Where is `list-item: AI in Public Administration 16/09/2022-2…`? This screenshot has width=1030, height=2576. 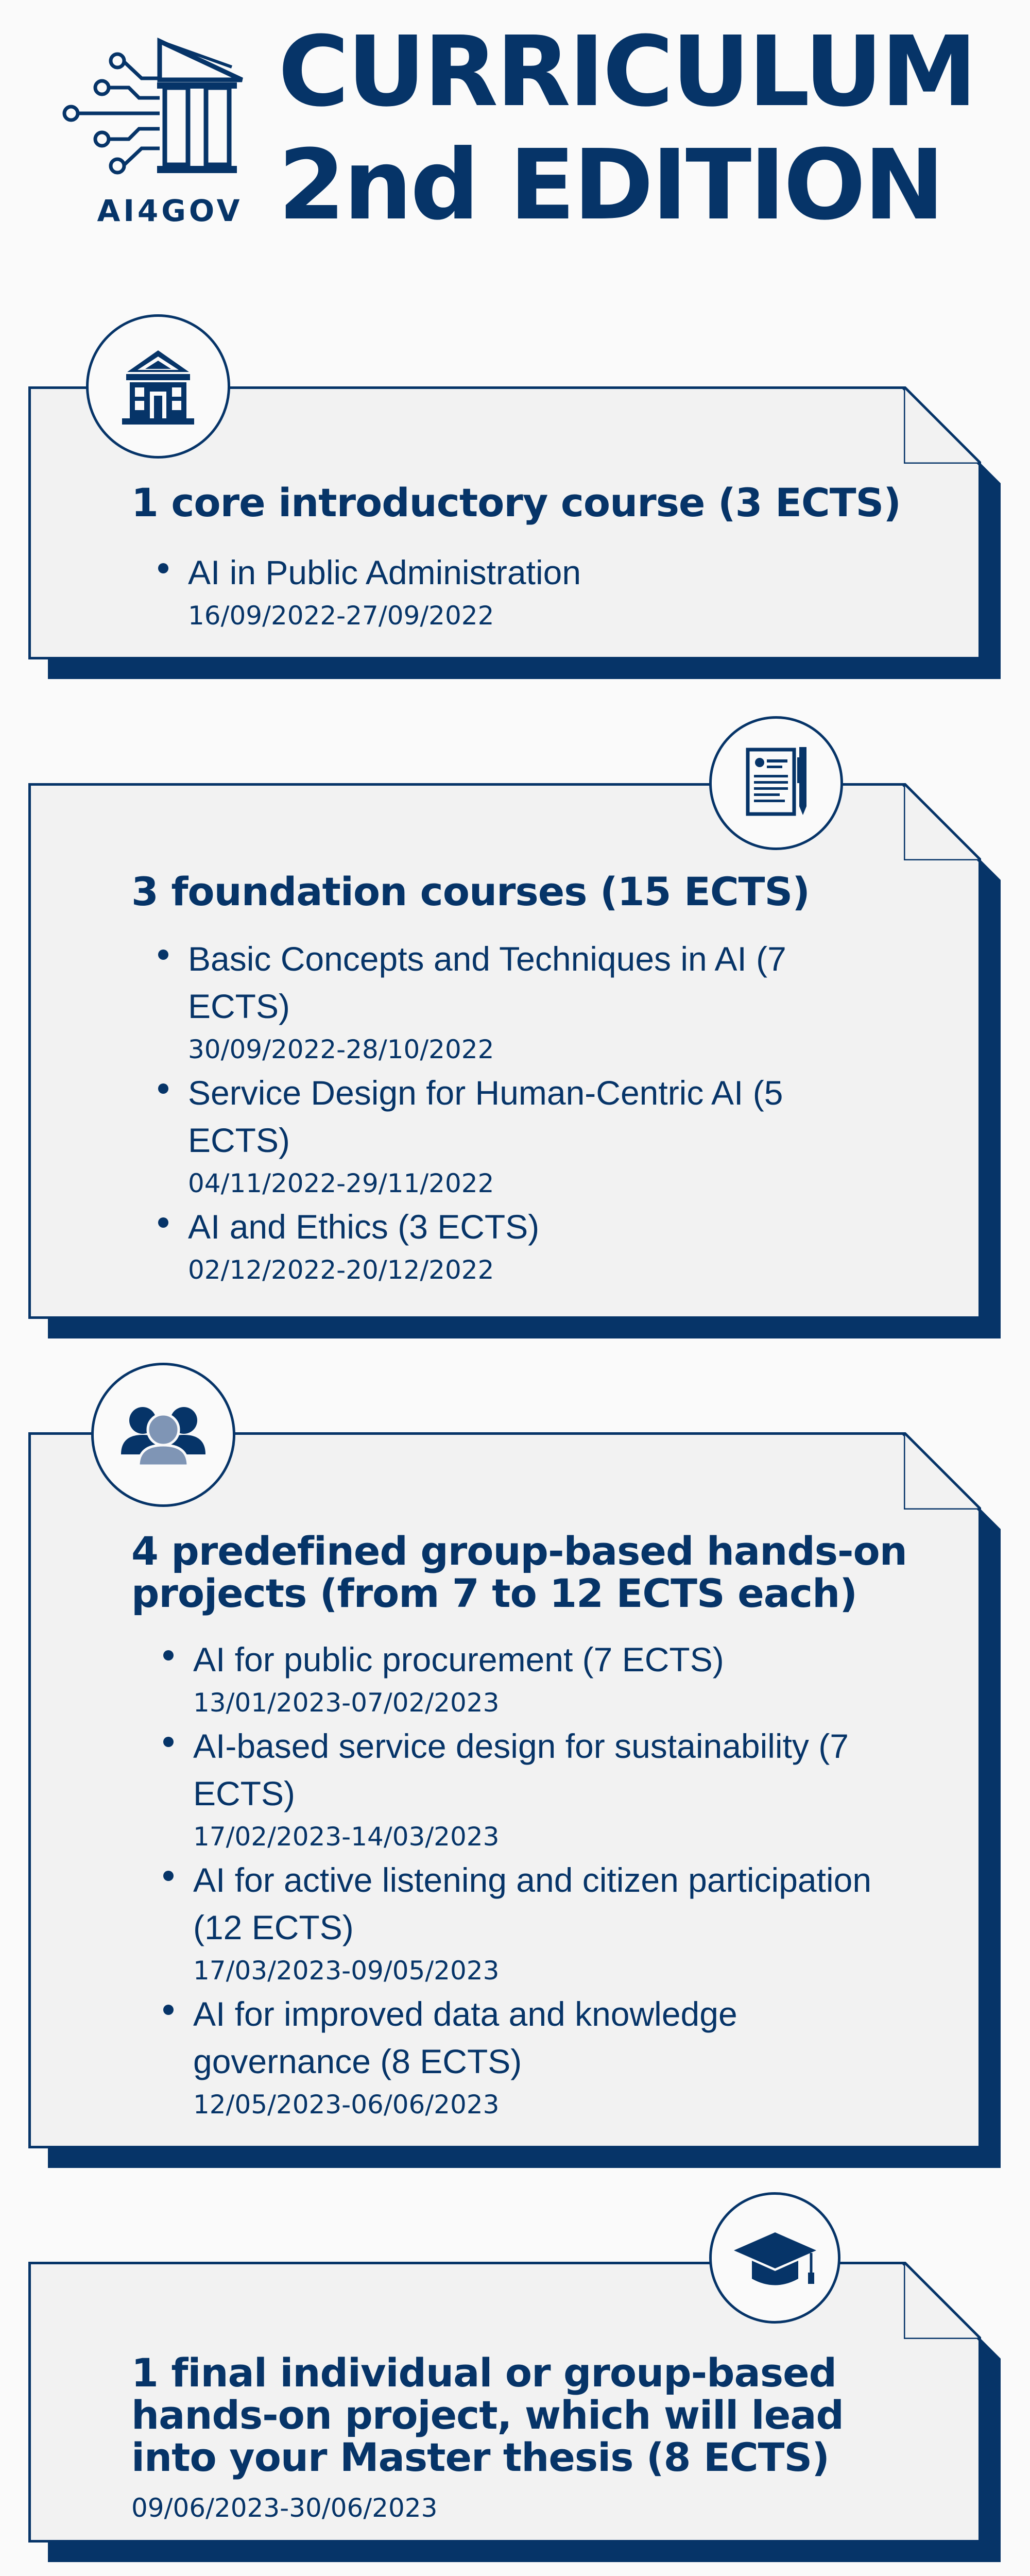 list-item: AI in Public Administration 16/09/2022-2… is located at coordinates (530, 592).